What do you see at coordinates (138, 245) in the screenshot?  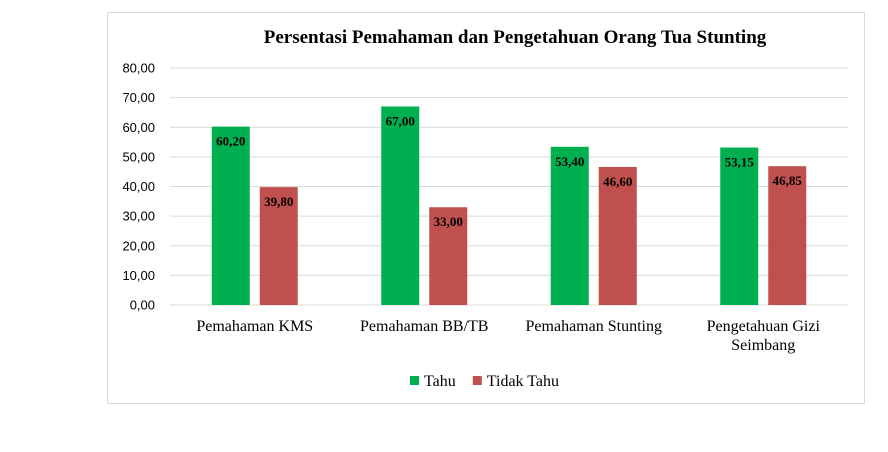 I see `y-tick-label: 20,00` at bounding box center [138, 245].